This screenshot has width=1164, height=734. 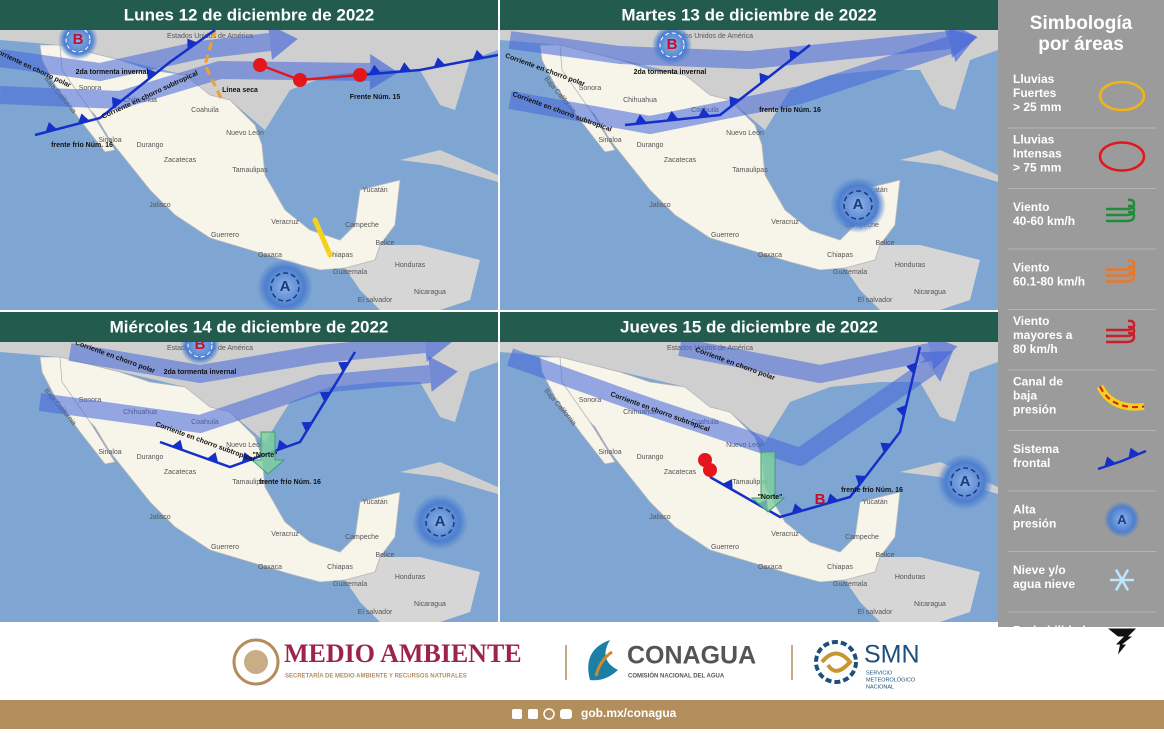 What do you see at coordinates (249, 80) in the screenshot?
I see `us-land` at bounding box center [249, 80].